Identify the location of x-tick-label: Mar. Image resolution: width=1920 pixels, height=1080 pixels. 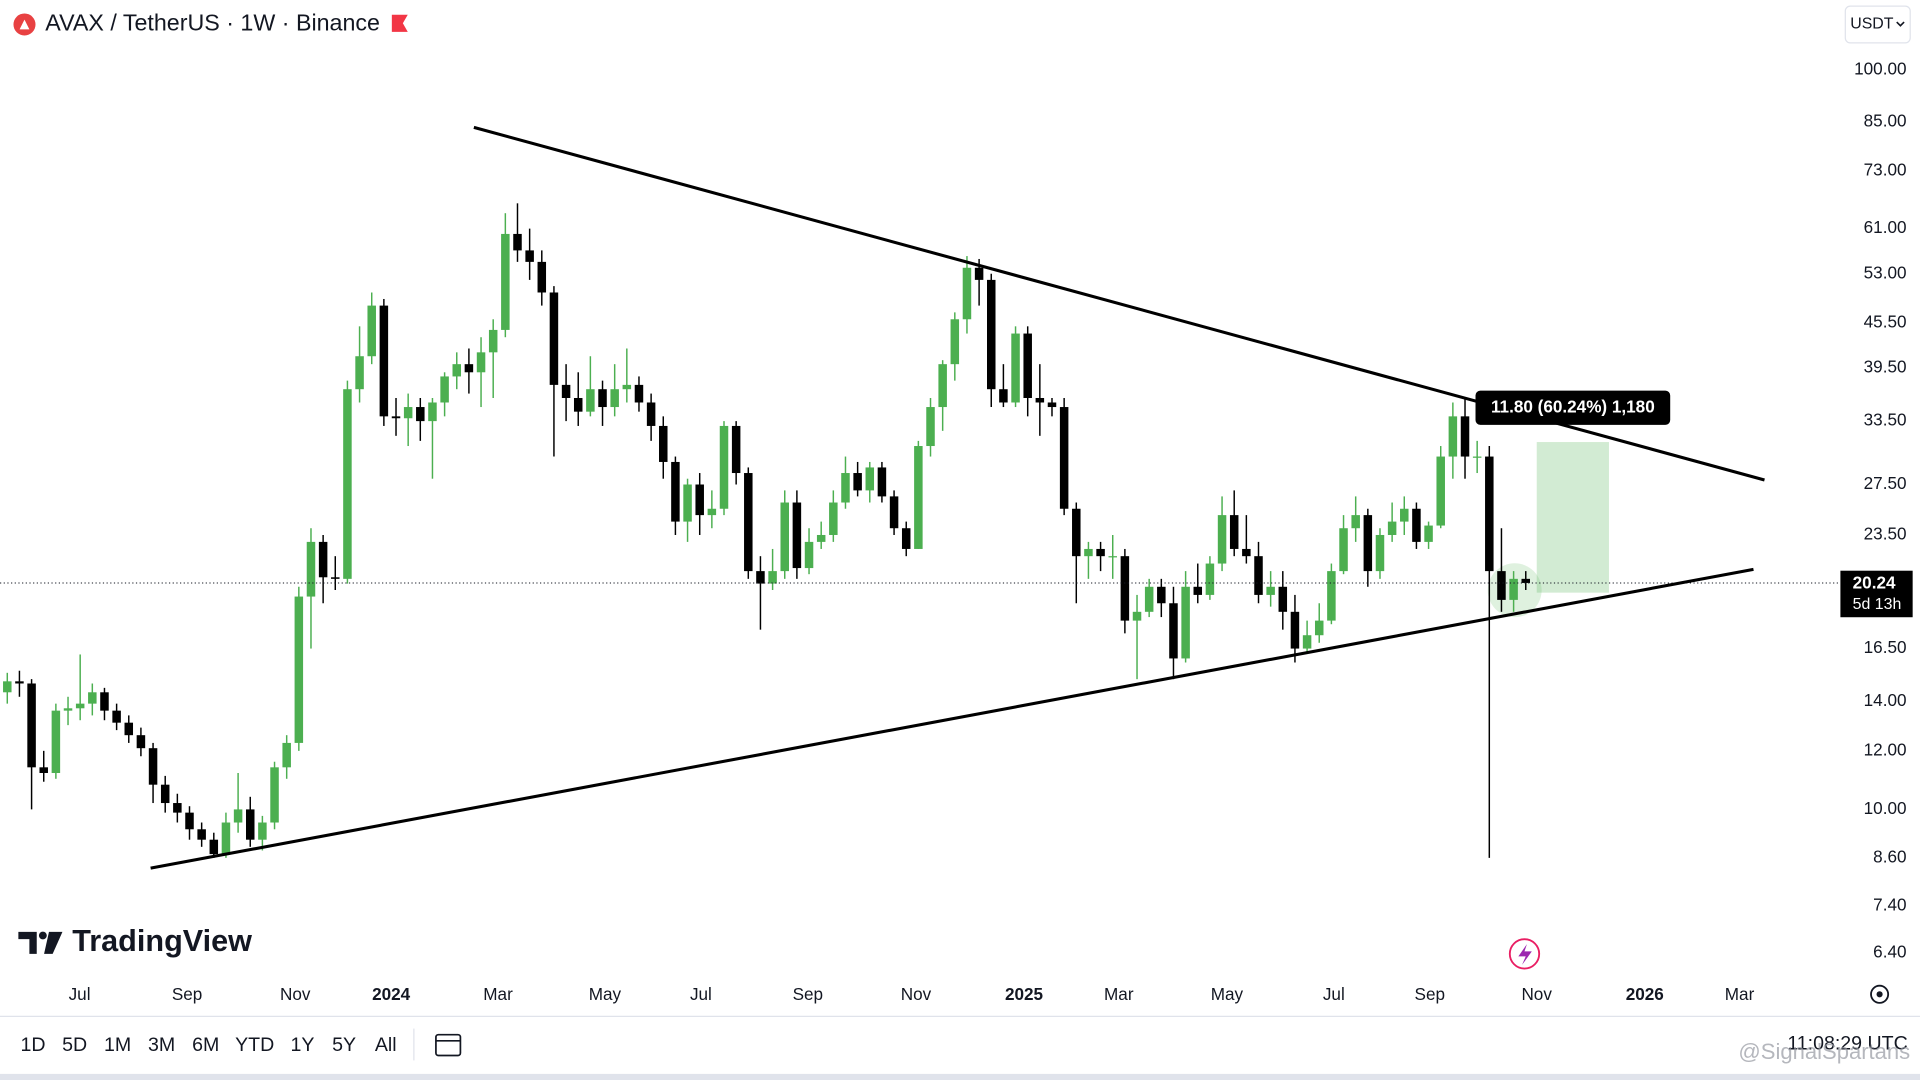
(1740, 994).